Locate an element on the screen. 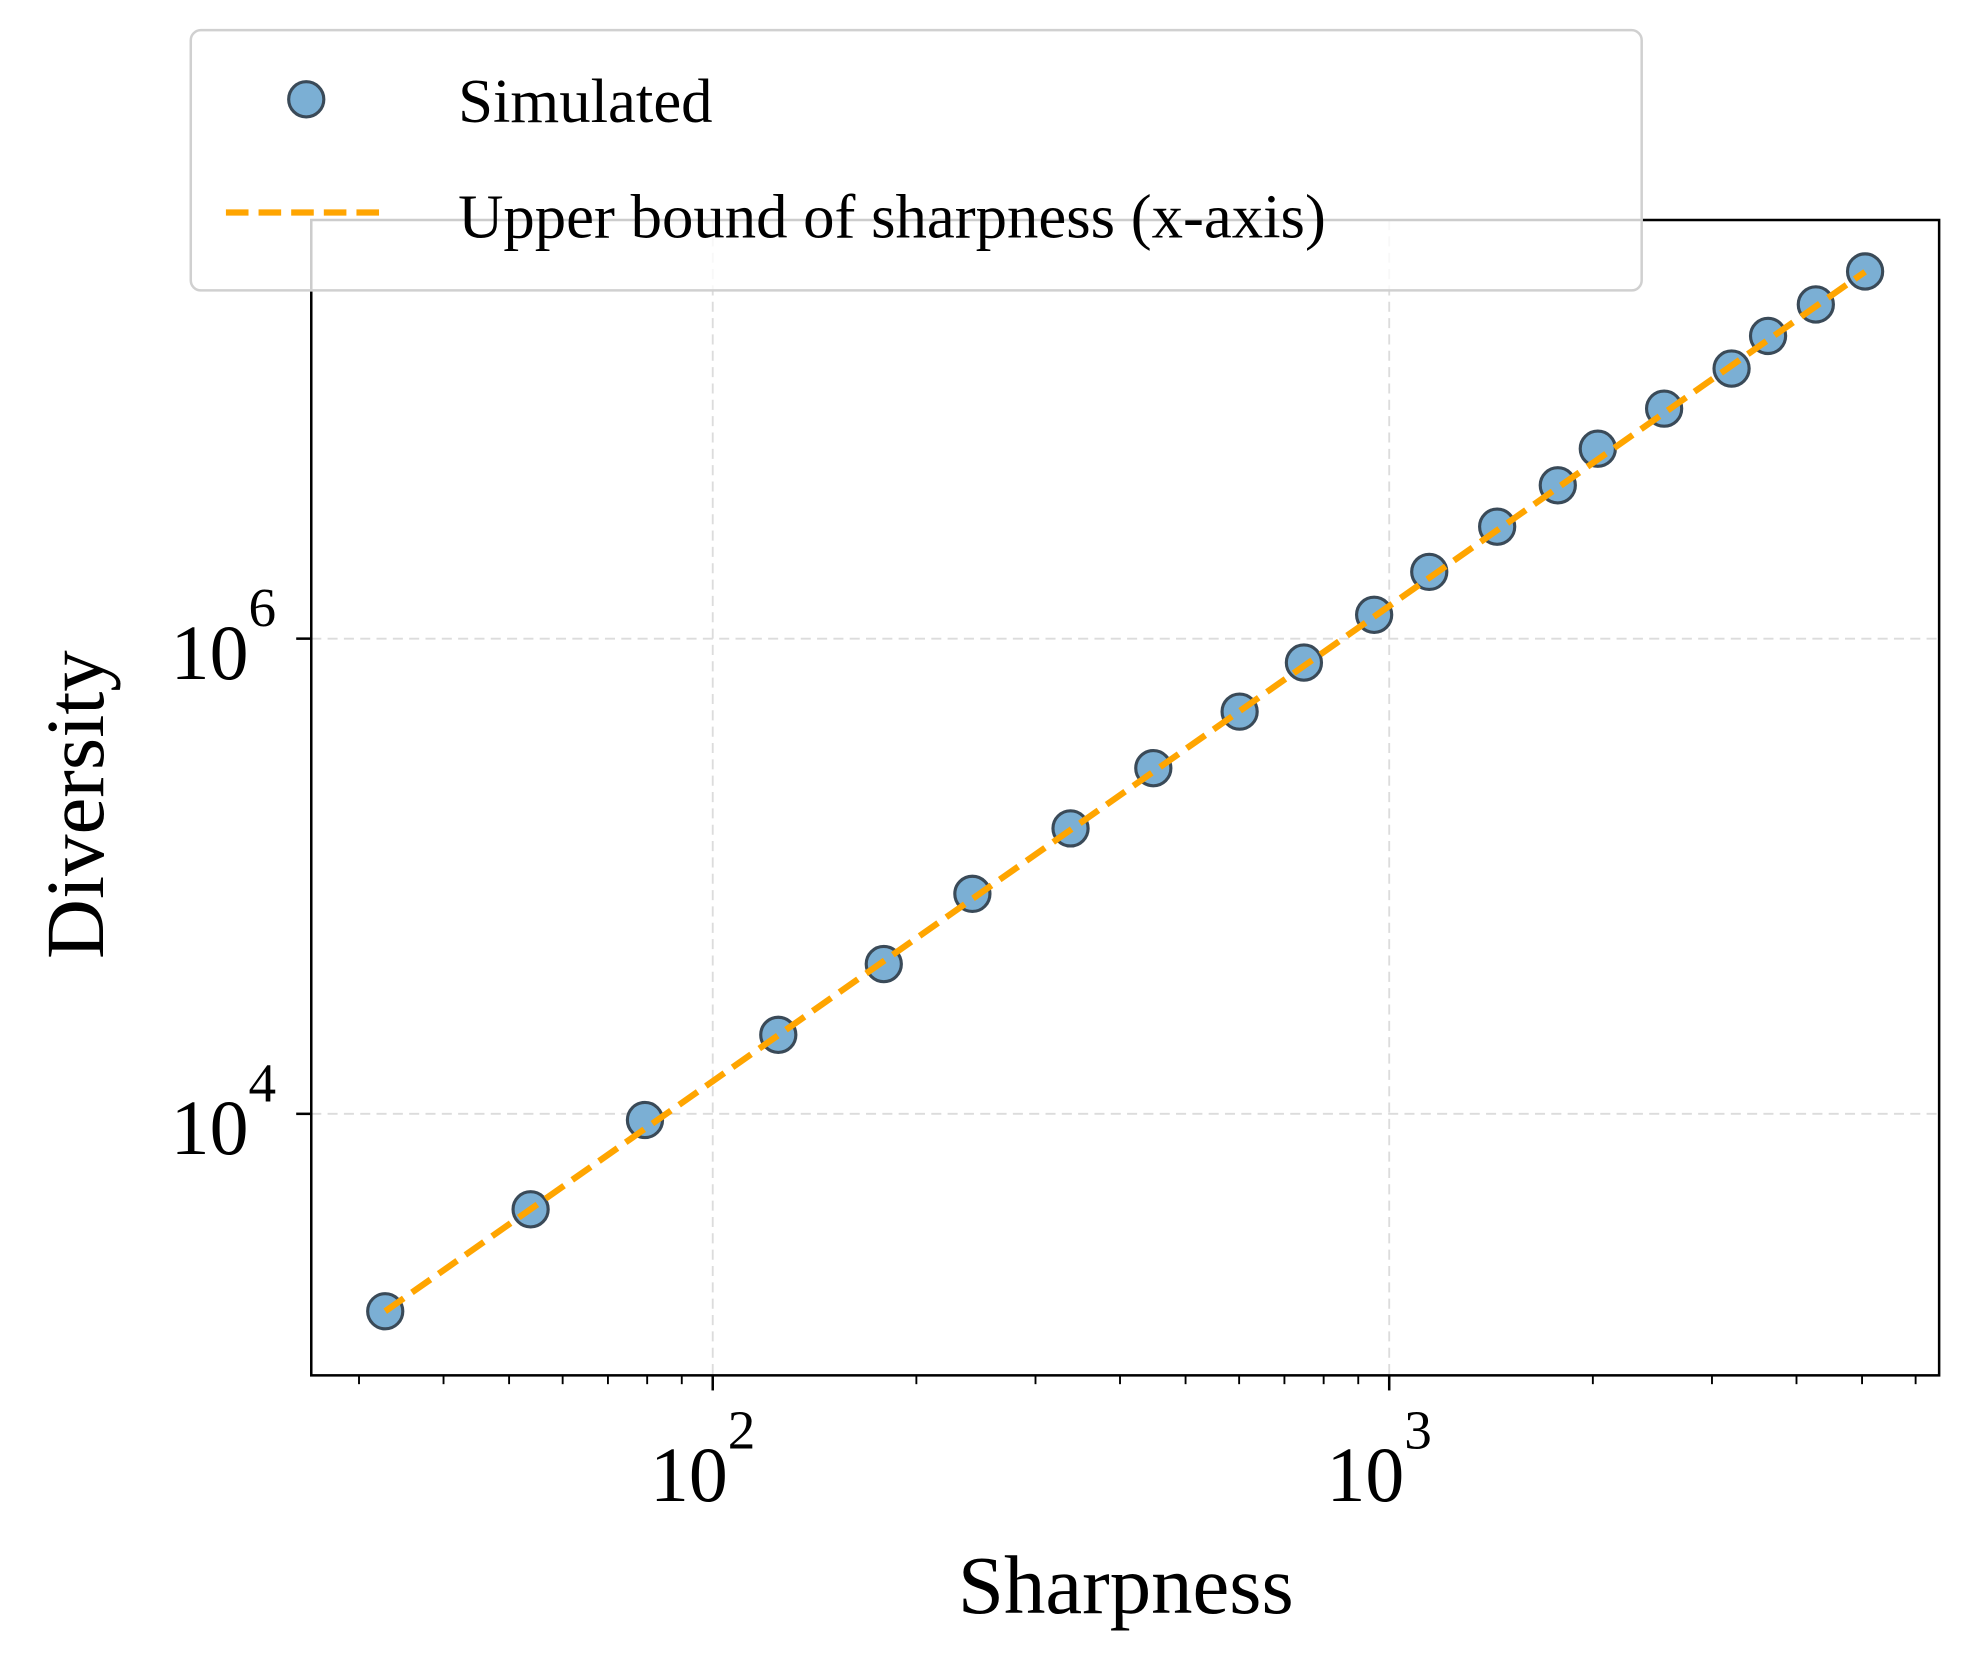  x-tick-exponent: 3 is located at coordinates (1418, 1429).